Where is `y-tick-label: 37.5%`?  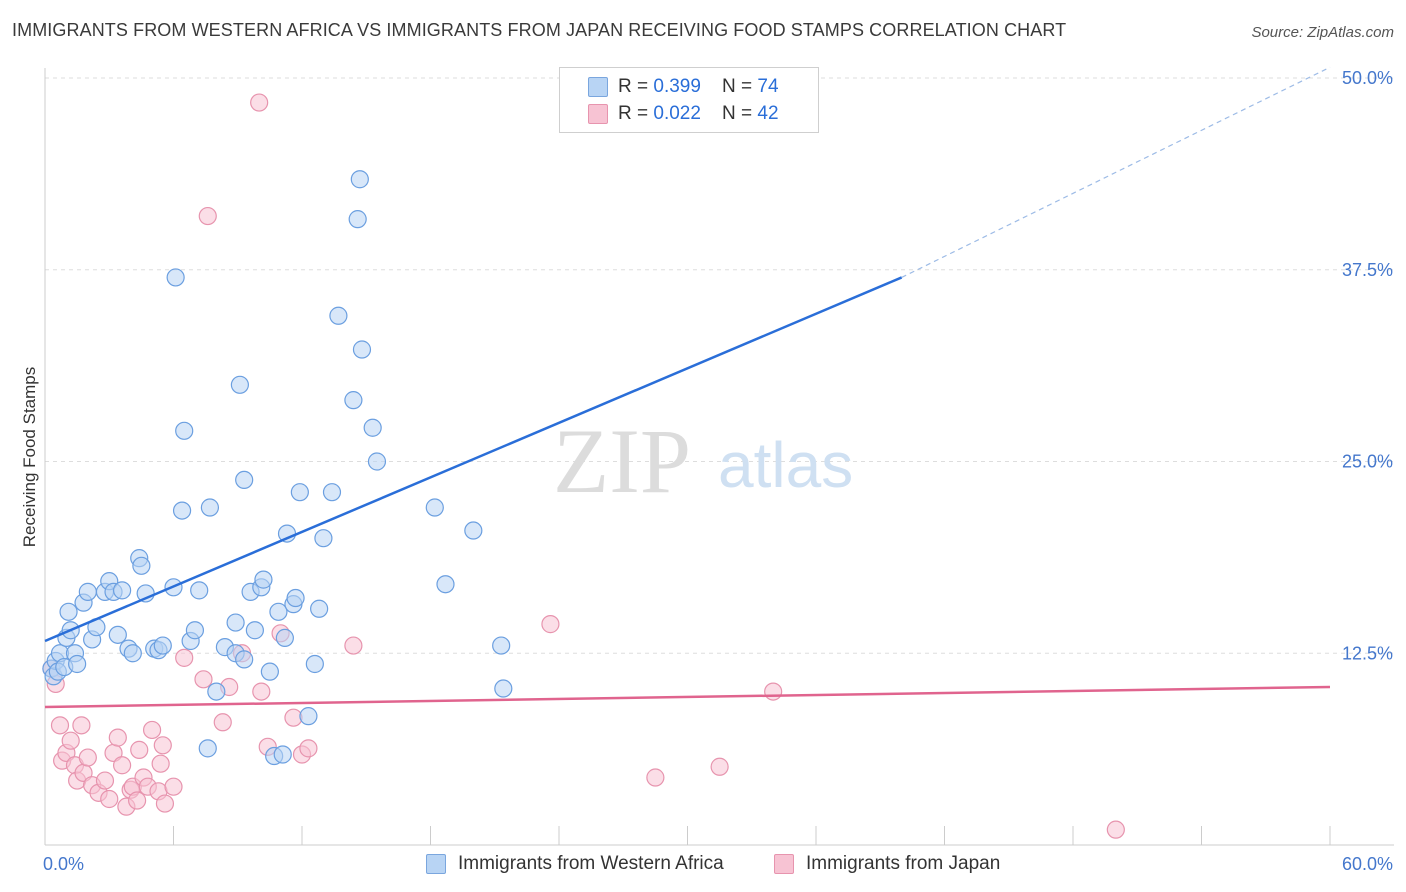 y-tick-label: 37.5% is located at coordinates (1367, 270).